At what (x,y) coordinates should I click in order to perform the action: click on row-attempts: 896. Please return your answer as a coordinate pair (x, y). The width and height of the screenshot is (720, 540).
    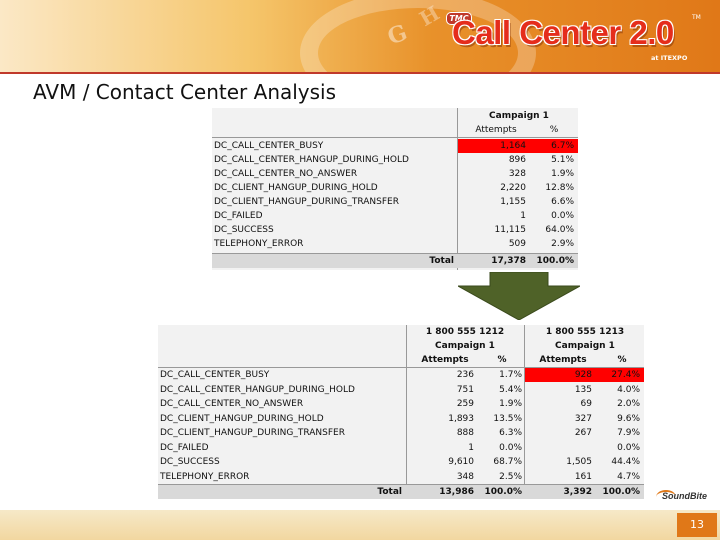
    Looking at the image, I should click on (517, 160).